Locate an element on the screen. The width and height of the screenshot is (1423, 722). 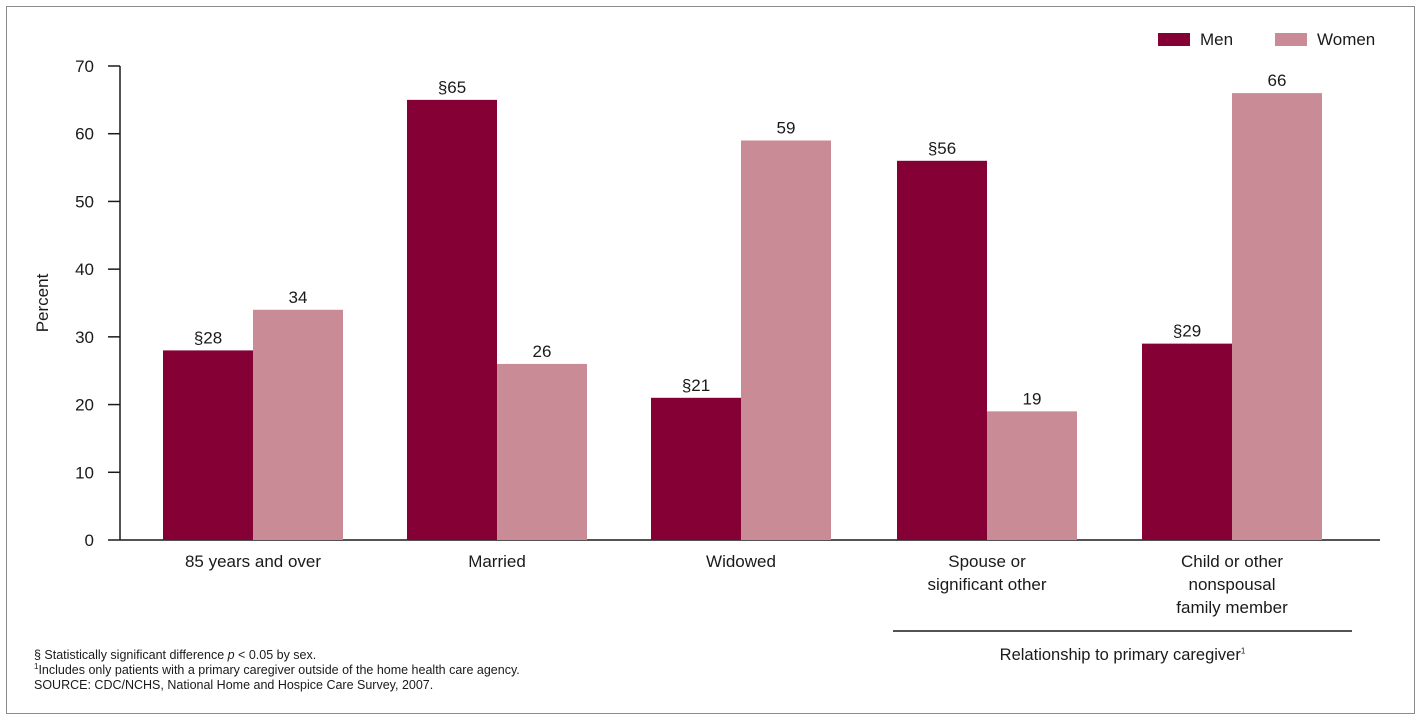
bar-value-label: 19 is located at coordinates (1032, 398).